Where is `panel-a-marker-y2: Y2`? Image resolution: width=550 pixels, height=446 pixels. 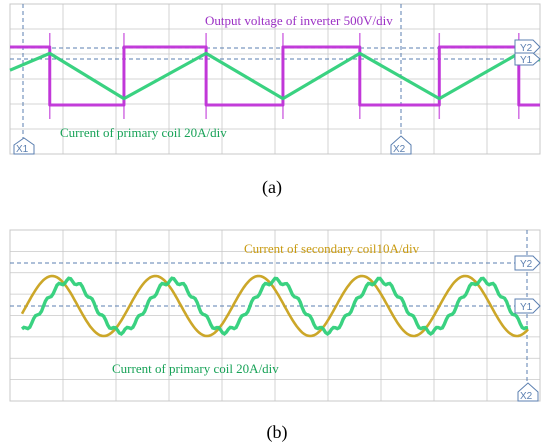 panel-a-marker-y2: Y2 is located at coordinates (527, 47).